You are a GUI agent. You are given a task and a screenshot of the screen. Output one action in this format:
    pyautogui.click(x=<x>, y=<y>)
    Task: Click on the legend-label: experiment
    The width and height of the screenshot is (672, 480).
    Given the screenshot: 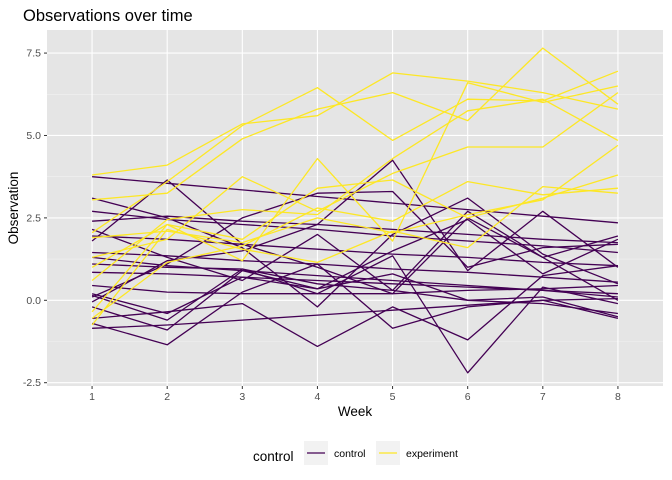 What is the action you would take?
    pyautogui.click(x=432, y=454)
    